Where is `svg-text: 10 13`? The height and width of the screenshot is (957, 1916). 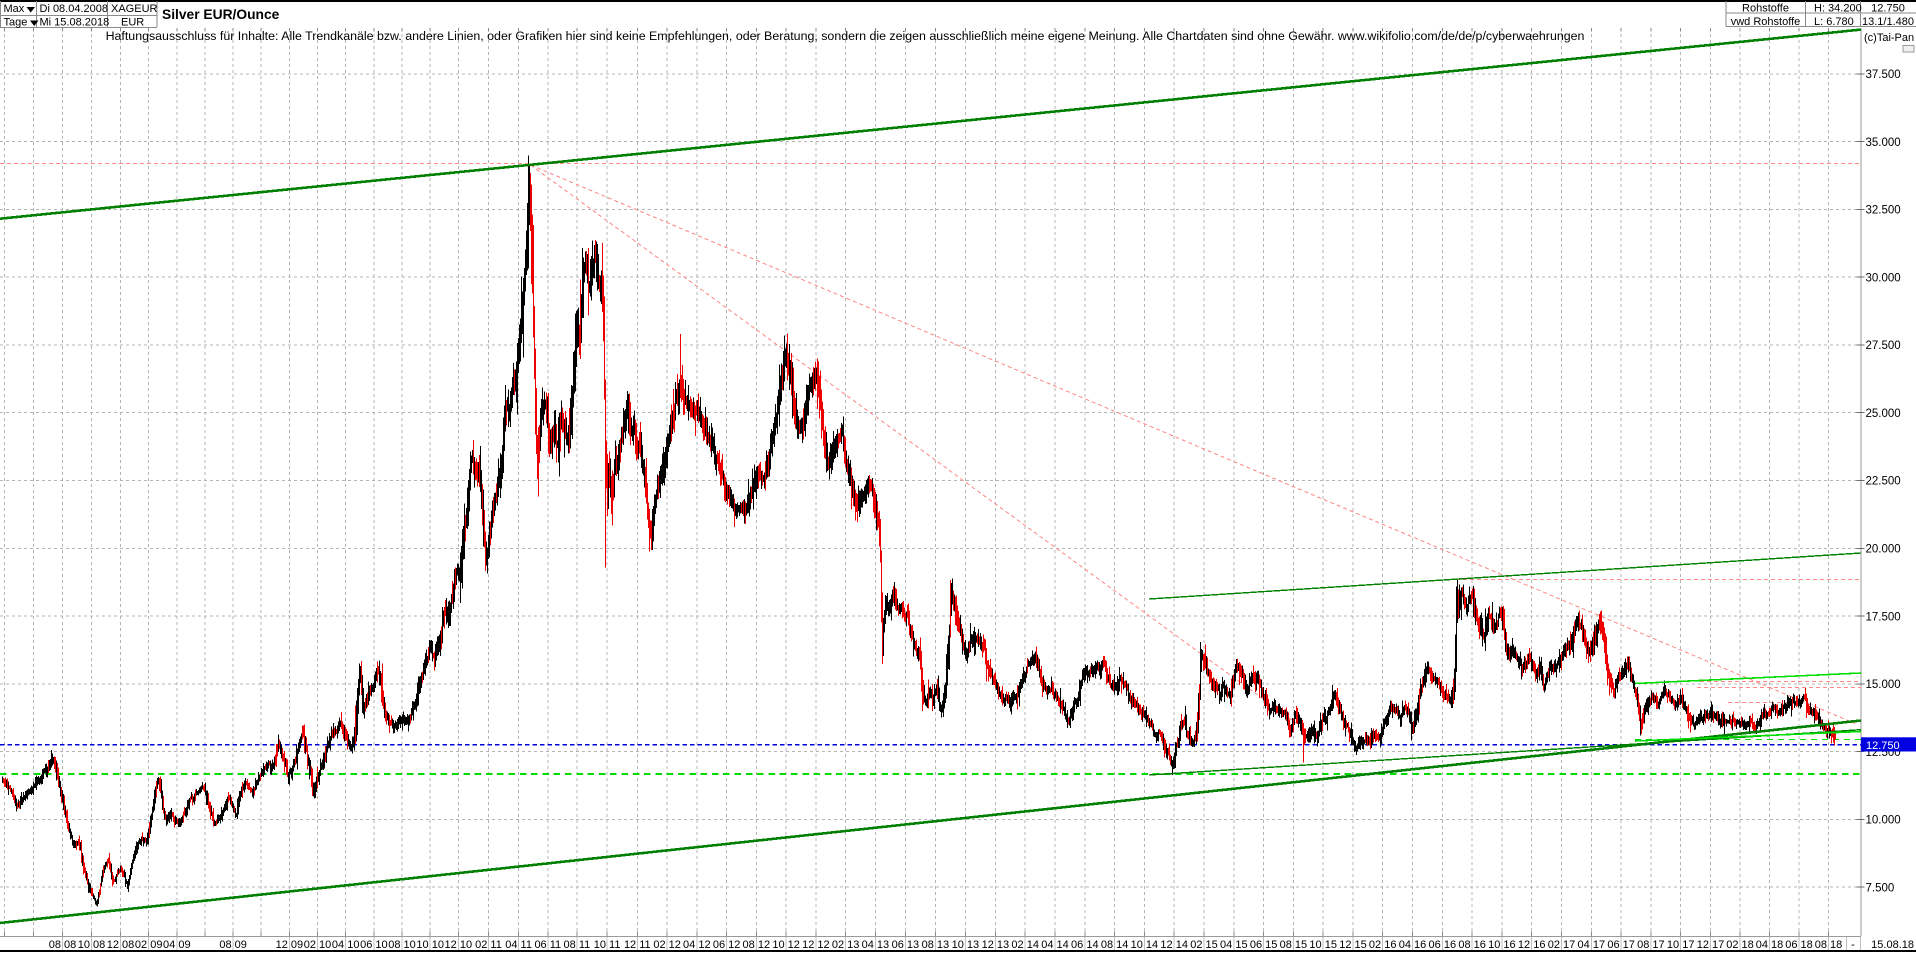
svg-text: 10 13 is located at coordinates (966, 945).